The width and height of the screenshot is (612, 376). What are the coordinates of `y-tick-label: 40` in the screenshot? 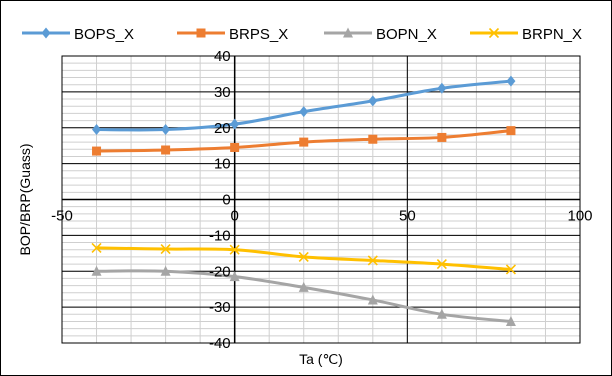 It's located at (222, 56).